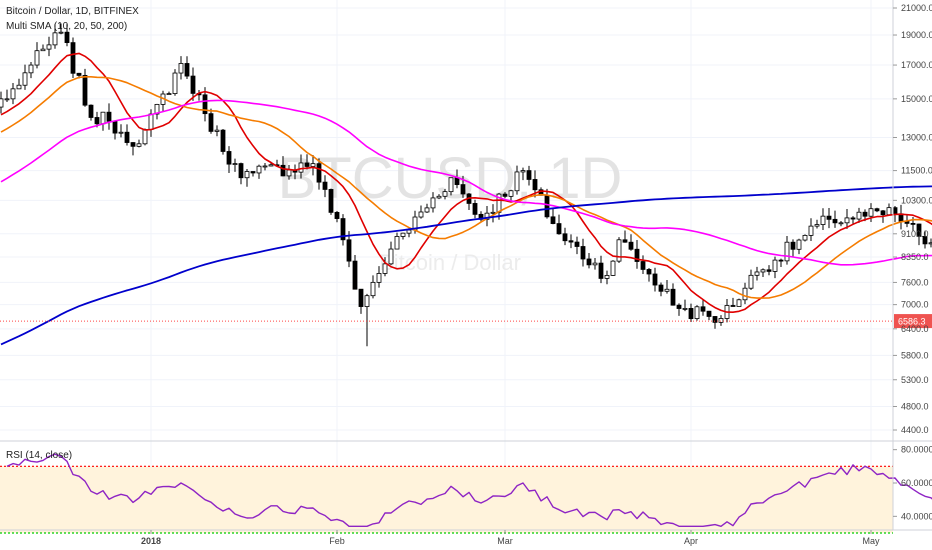 Image resolution: width=932 pixels, height=550 pixels. Describe the element at coordinates (915, 430) in the screenshot. I see `price-tick-label: 4400.0` at that location.